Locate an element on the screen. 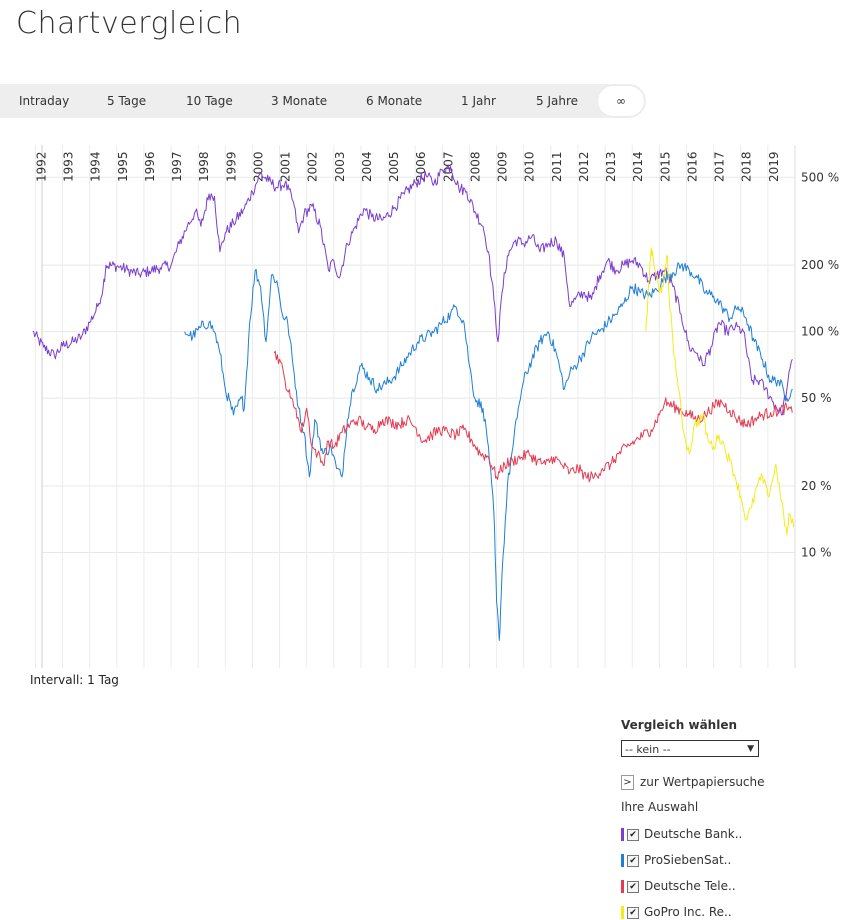 The image size is (860, 920). x-tick-label: 1999 is located at coordinates (231, 166).